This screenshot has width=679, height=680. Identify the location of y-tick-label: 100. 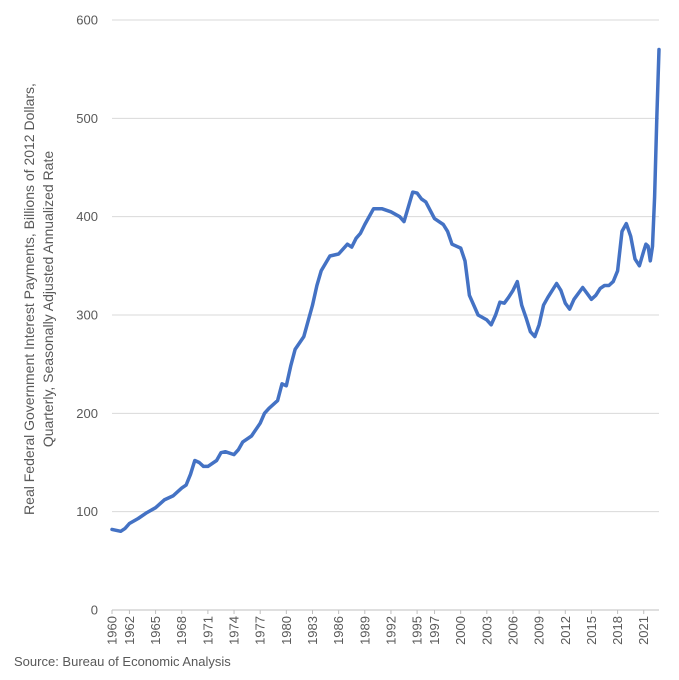
(87, 511).